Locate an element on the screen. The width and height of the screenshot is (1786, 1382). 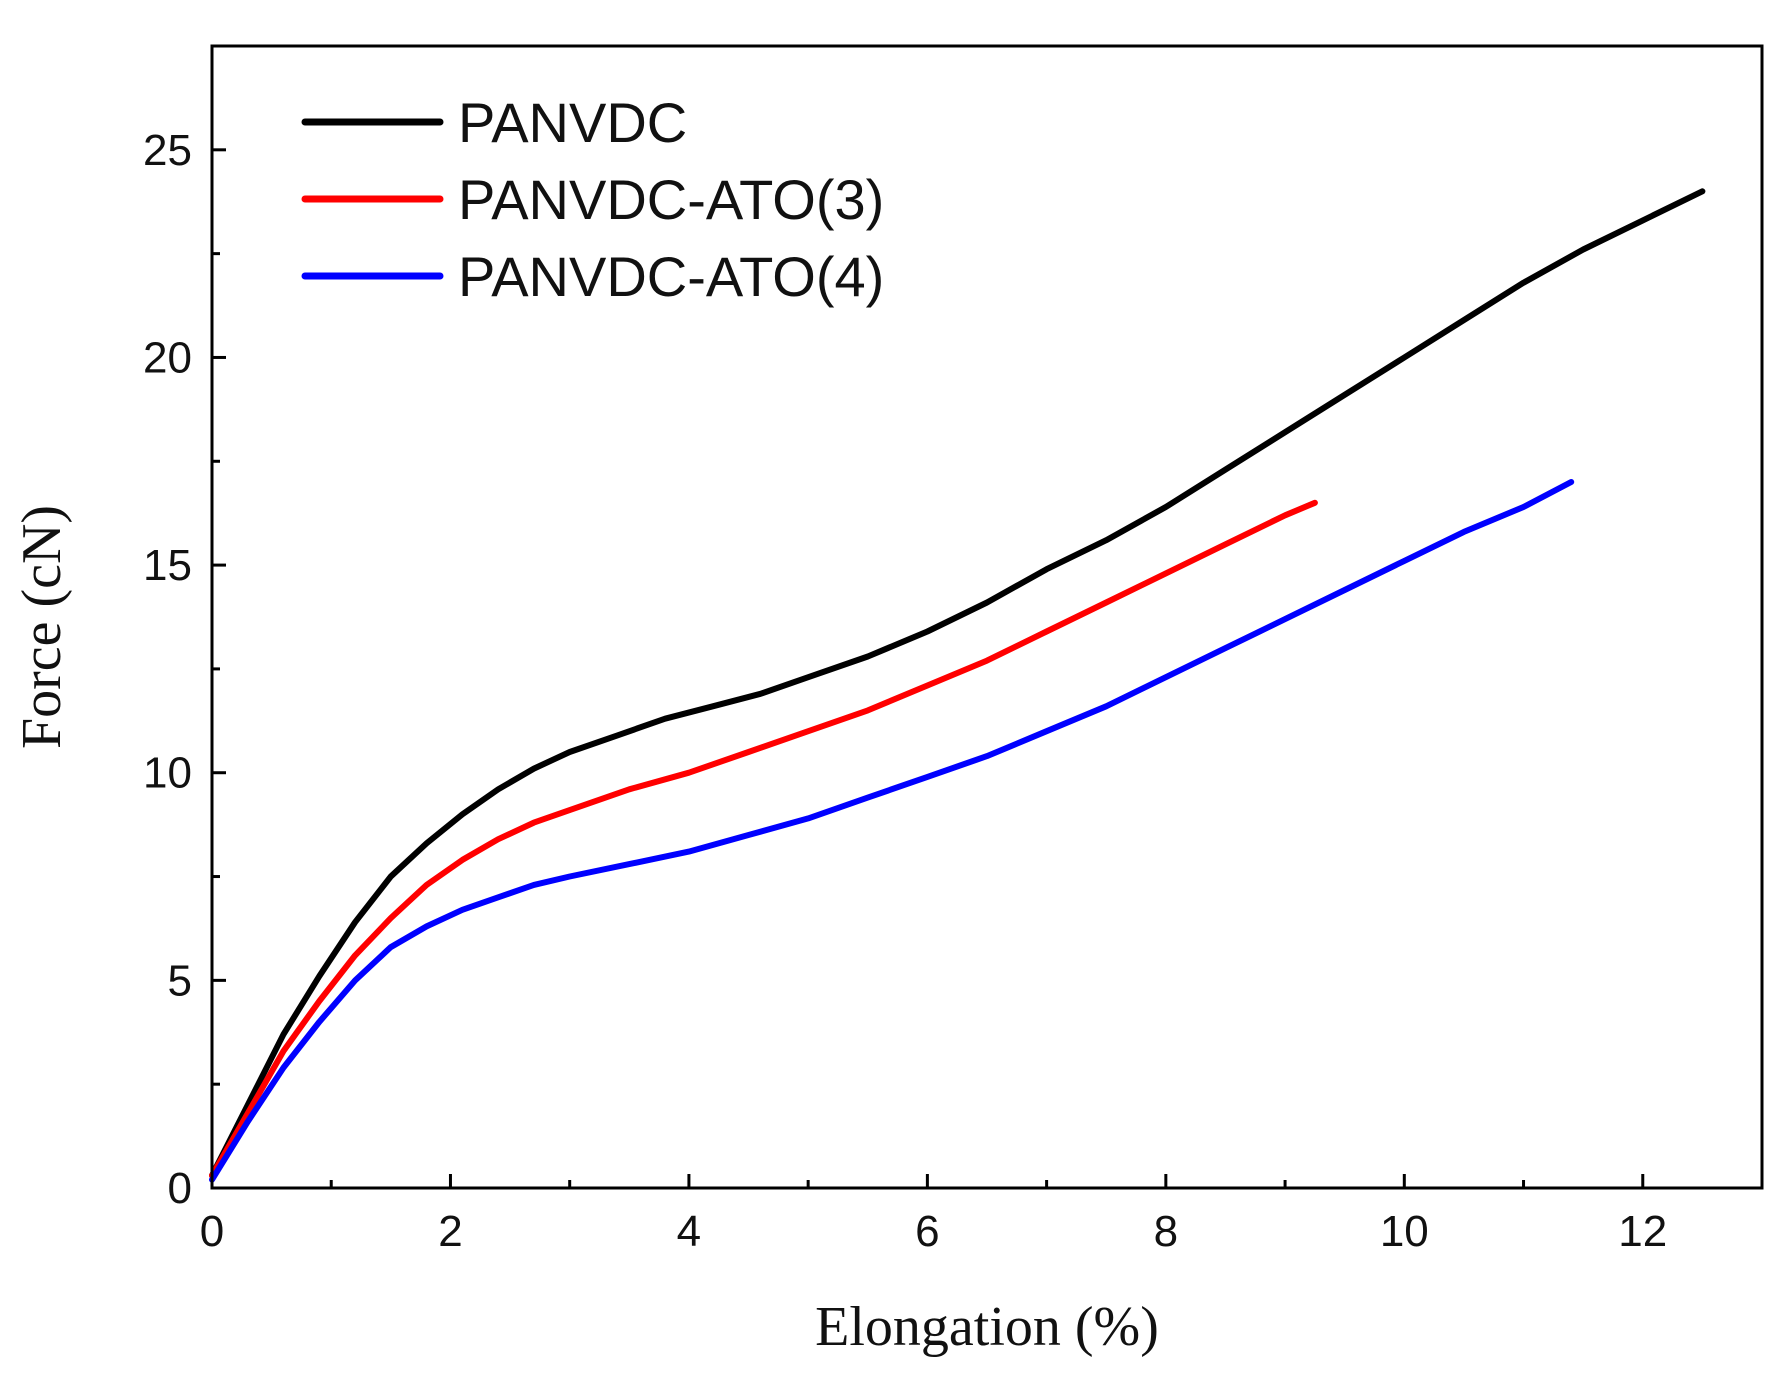
x-tick-label: 12 is located at coordinates (1642, 1231).